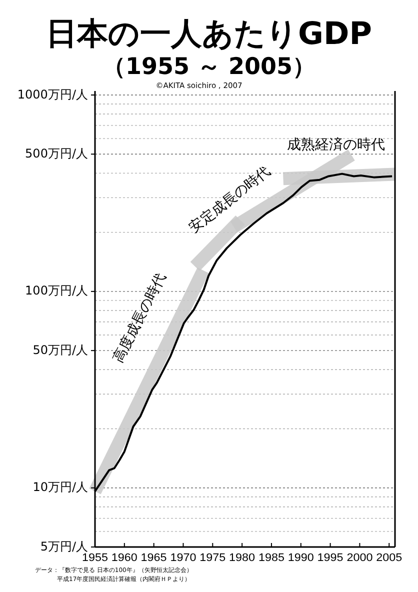 This screenshot has width=418, height=592. What do you see at coordinates (64, 546) in the screenshot?
I see `y-tick-label: 5万円/人` at bounding box center [64, 546].